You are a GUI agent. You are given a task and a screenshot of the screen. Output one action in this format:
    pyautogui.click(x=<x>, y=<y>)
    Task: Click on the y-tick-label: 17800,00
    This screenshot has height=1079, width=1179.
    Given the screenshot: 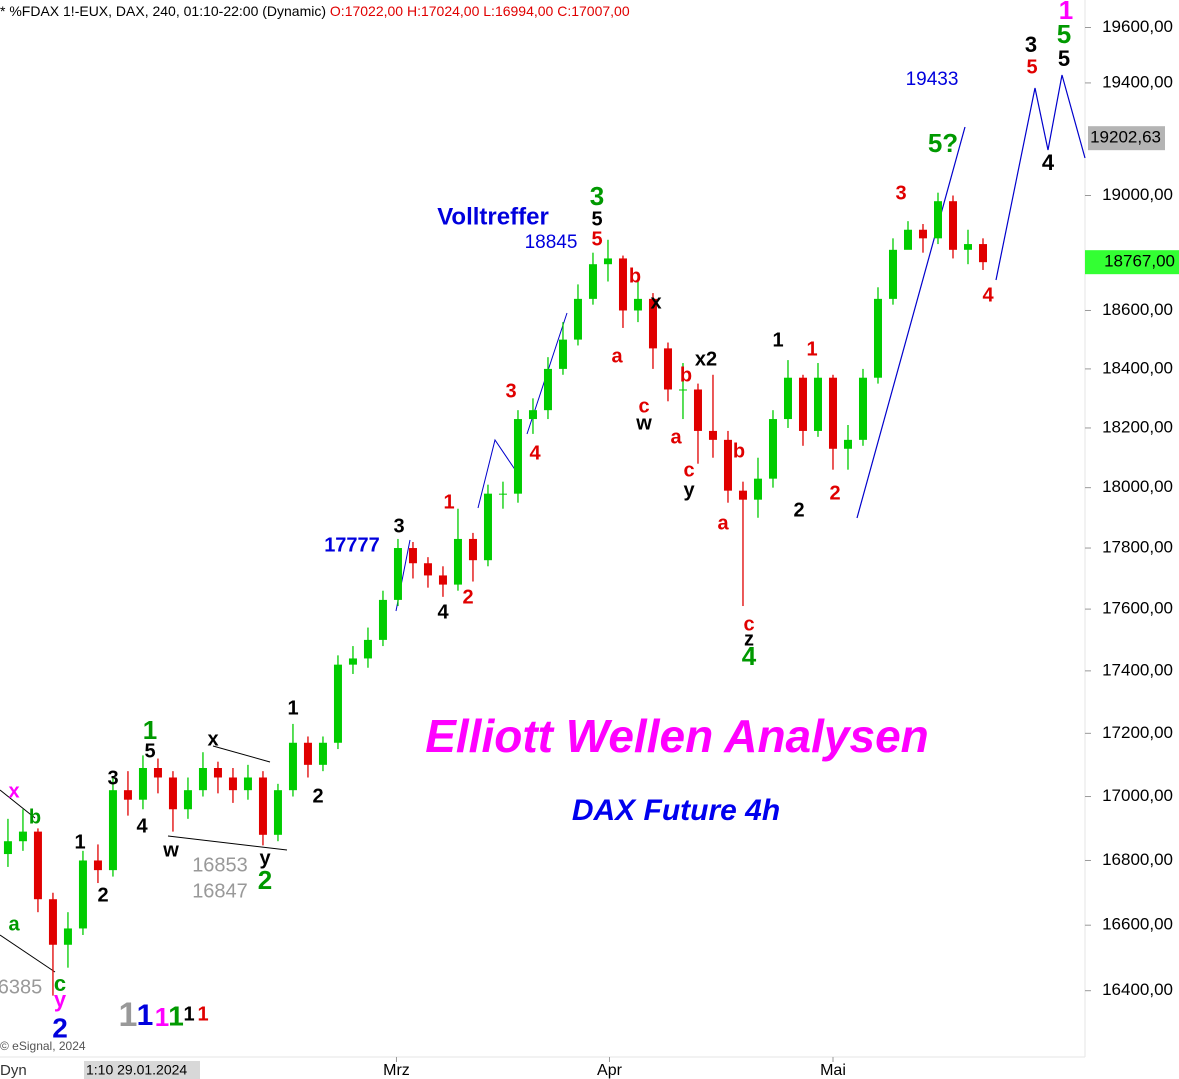 What is the action you would take?
    pyautogui.click(x=1137, y=547)
    